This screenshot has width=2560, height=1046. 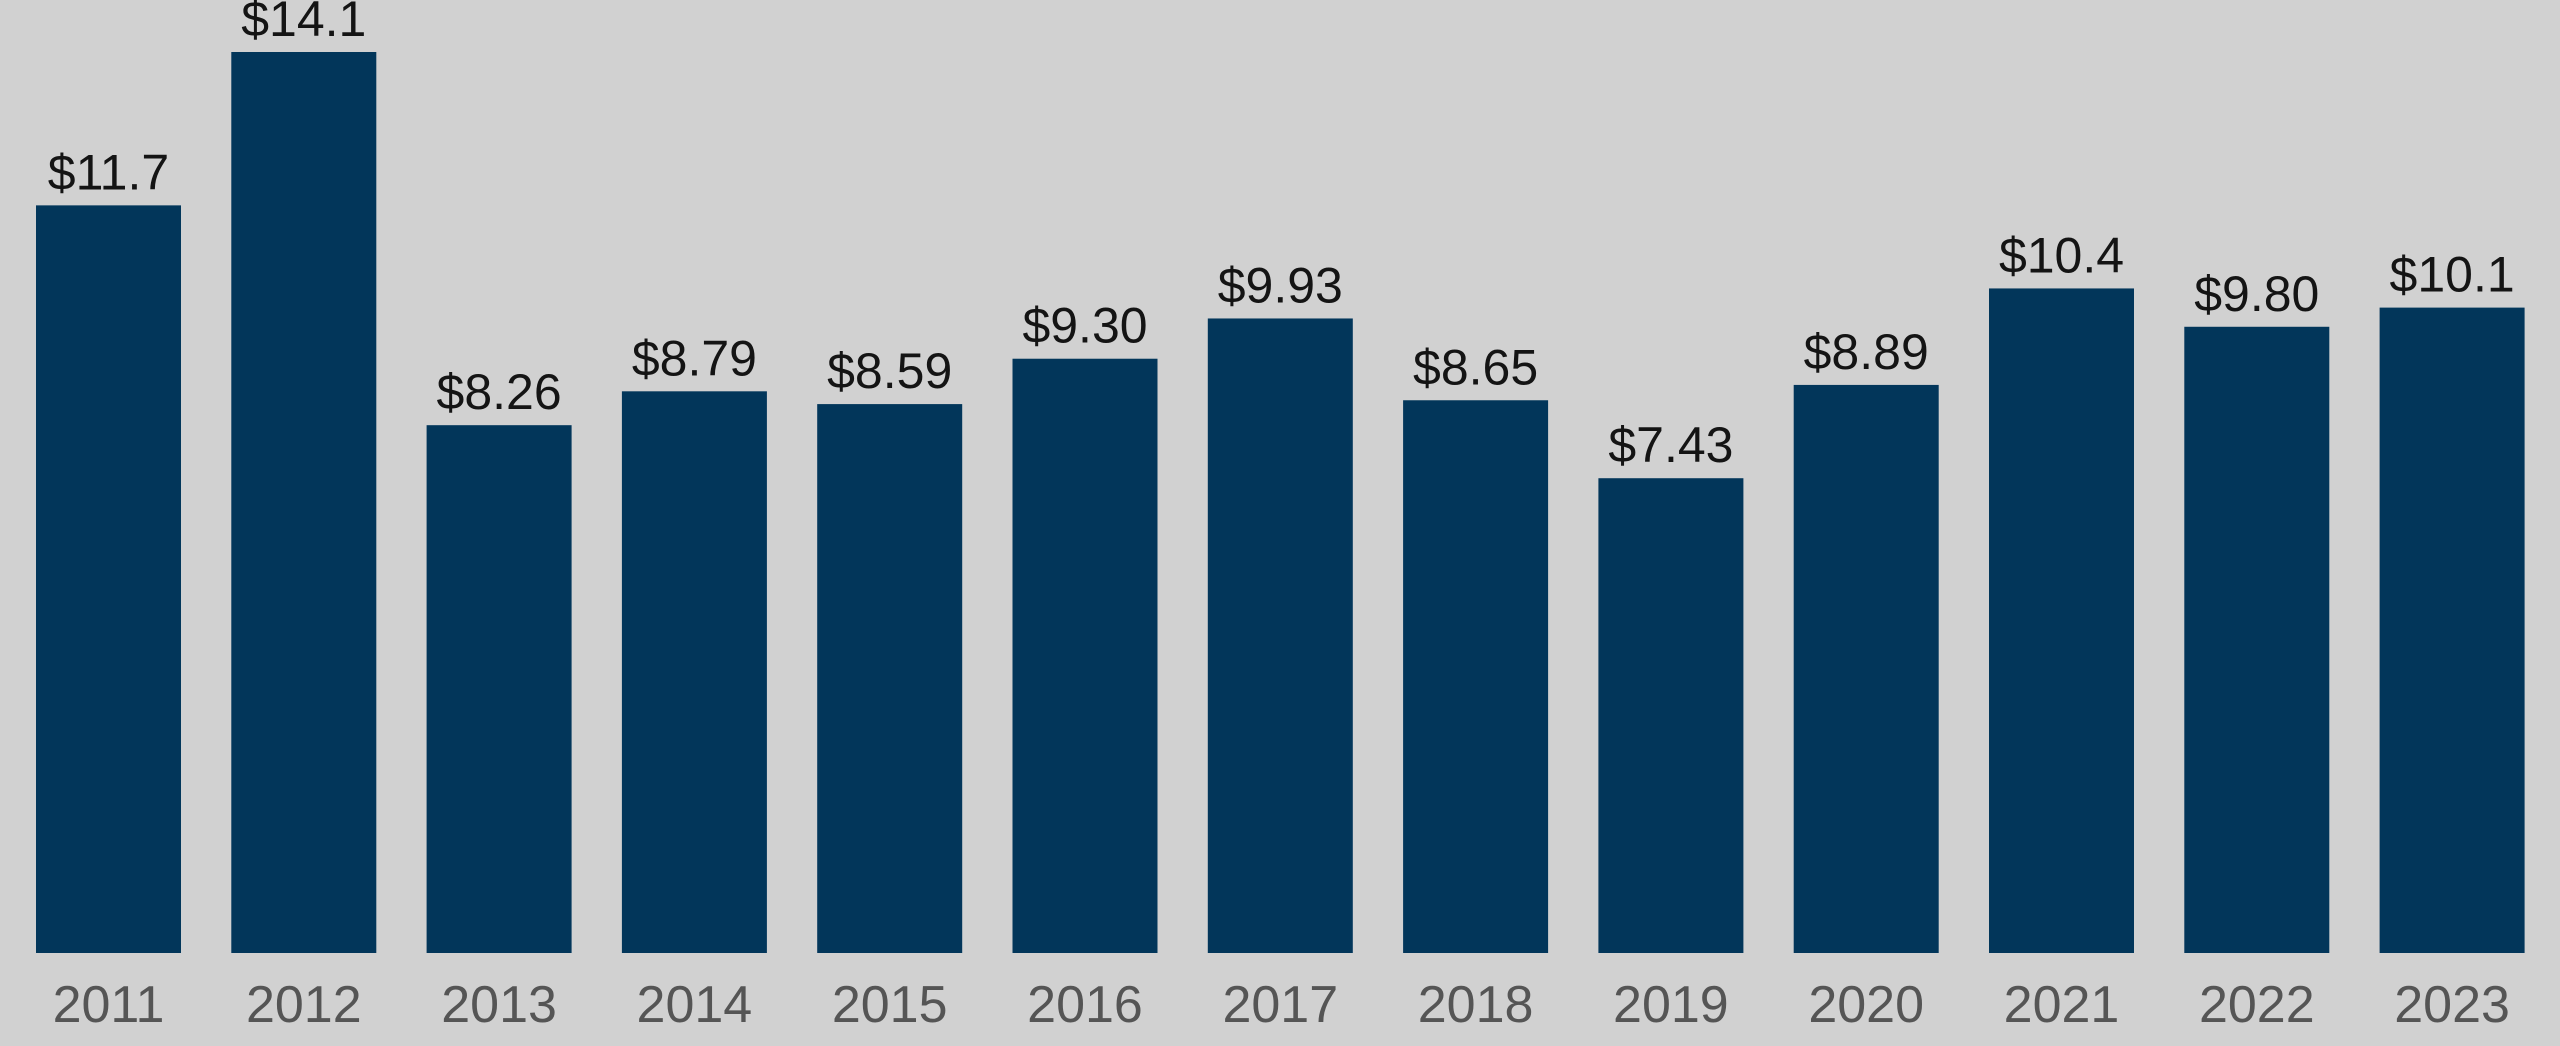 I want to click on value-label: $8.89, so click(x=1866, y=352).